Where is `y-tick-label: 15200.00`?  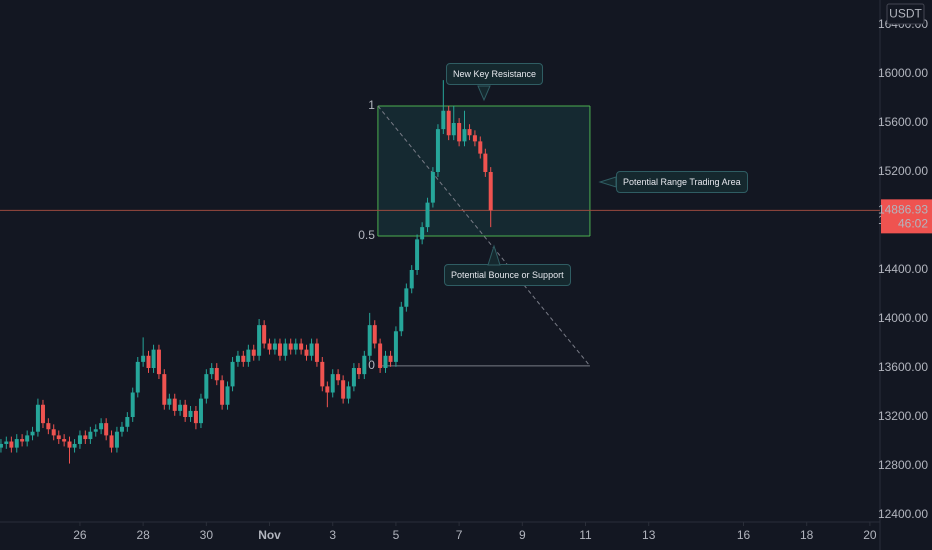
y-tick-label: 15200.00 is located at coordinates (903, 171).